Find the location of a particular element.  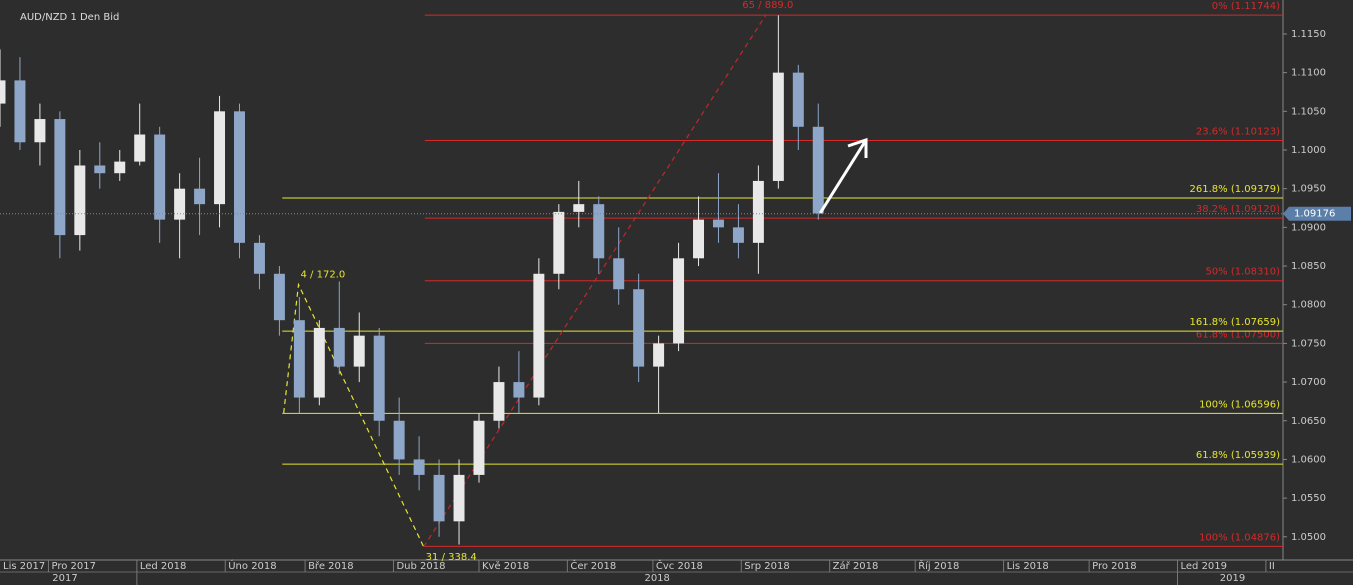

year-label: 2017 is located at coordinates (64, 578).